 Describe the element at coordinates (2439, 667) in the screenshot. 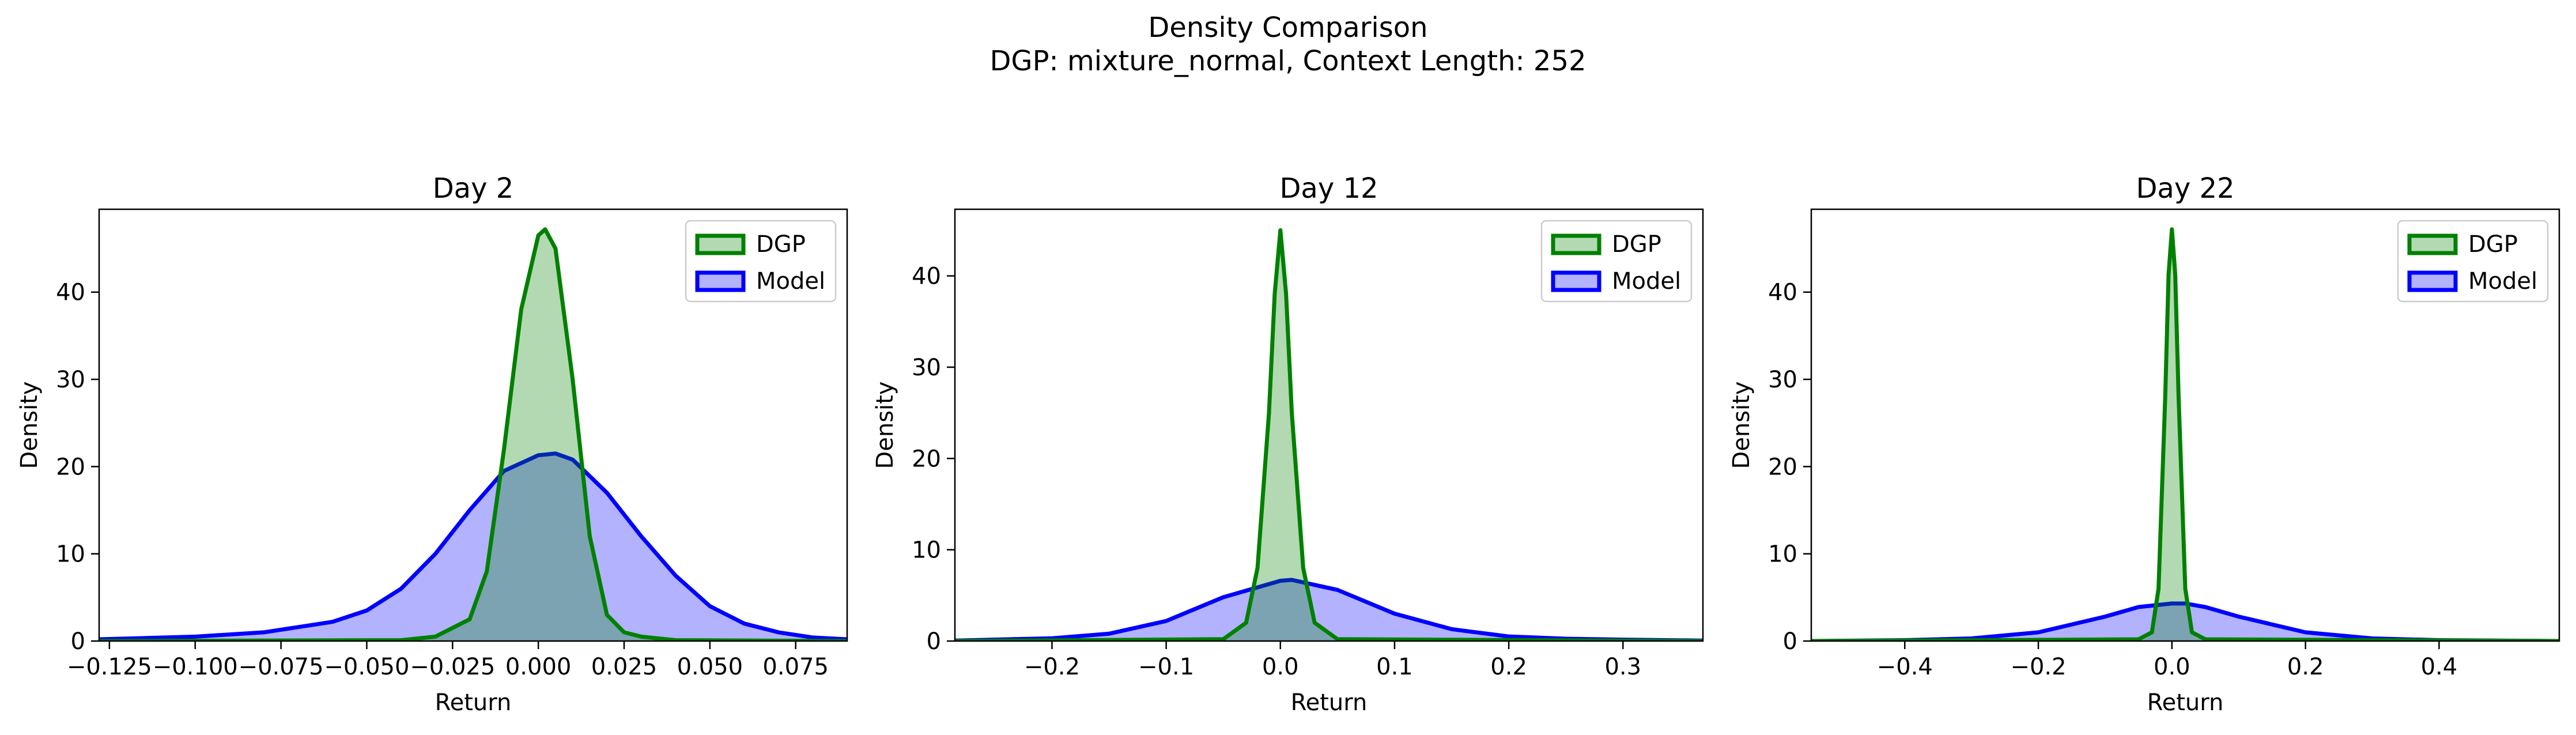

I see `x-tick-label: 0.4` at that location.